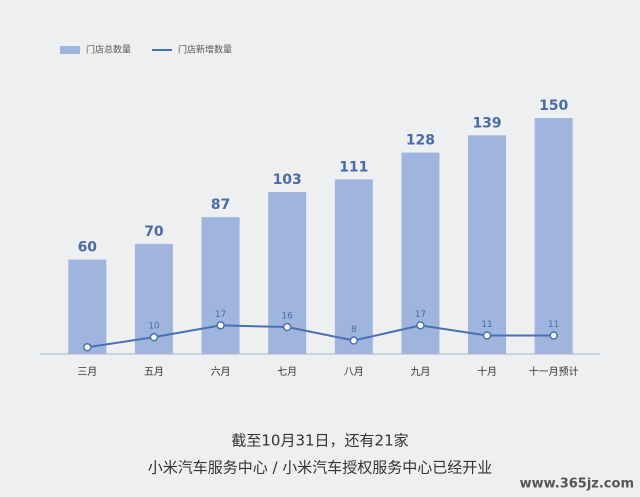 The width and height of the screenshot is (640, 497). What do you see at coordinates (320, 336) in the screenshot?
I see `line` at bounding box center [320, 336].